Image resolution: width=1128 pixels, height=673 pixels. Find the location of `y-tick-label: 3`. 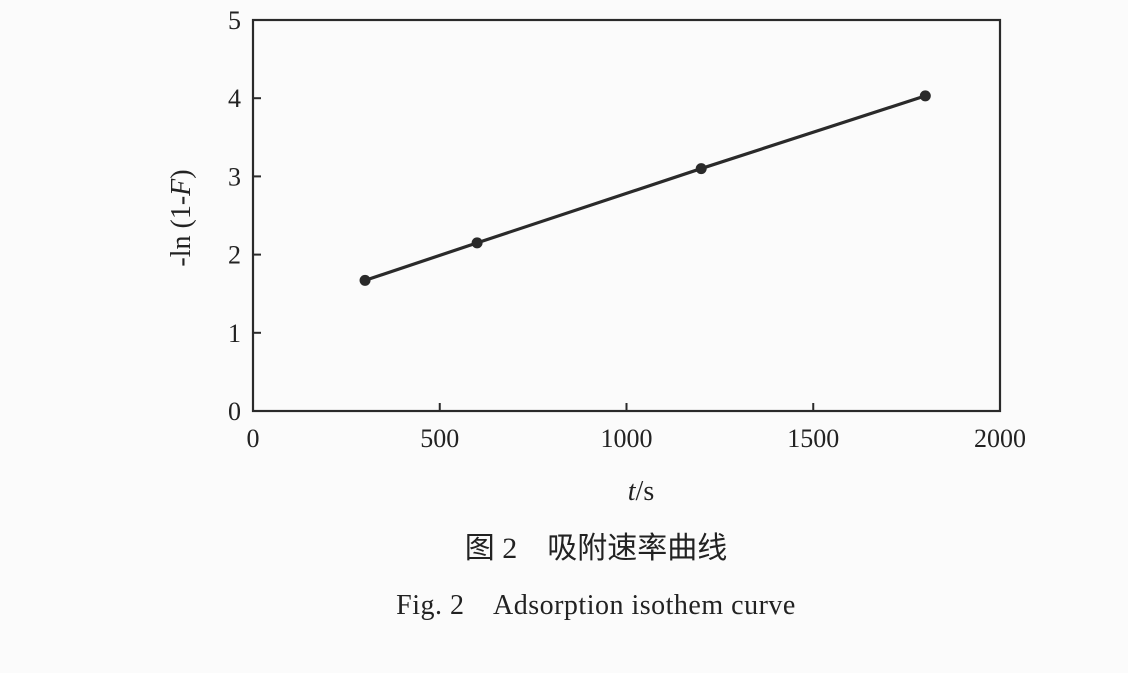

y-tick-label: 3 is located at coordinates (234, 176).